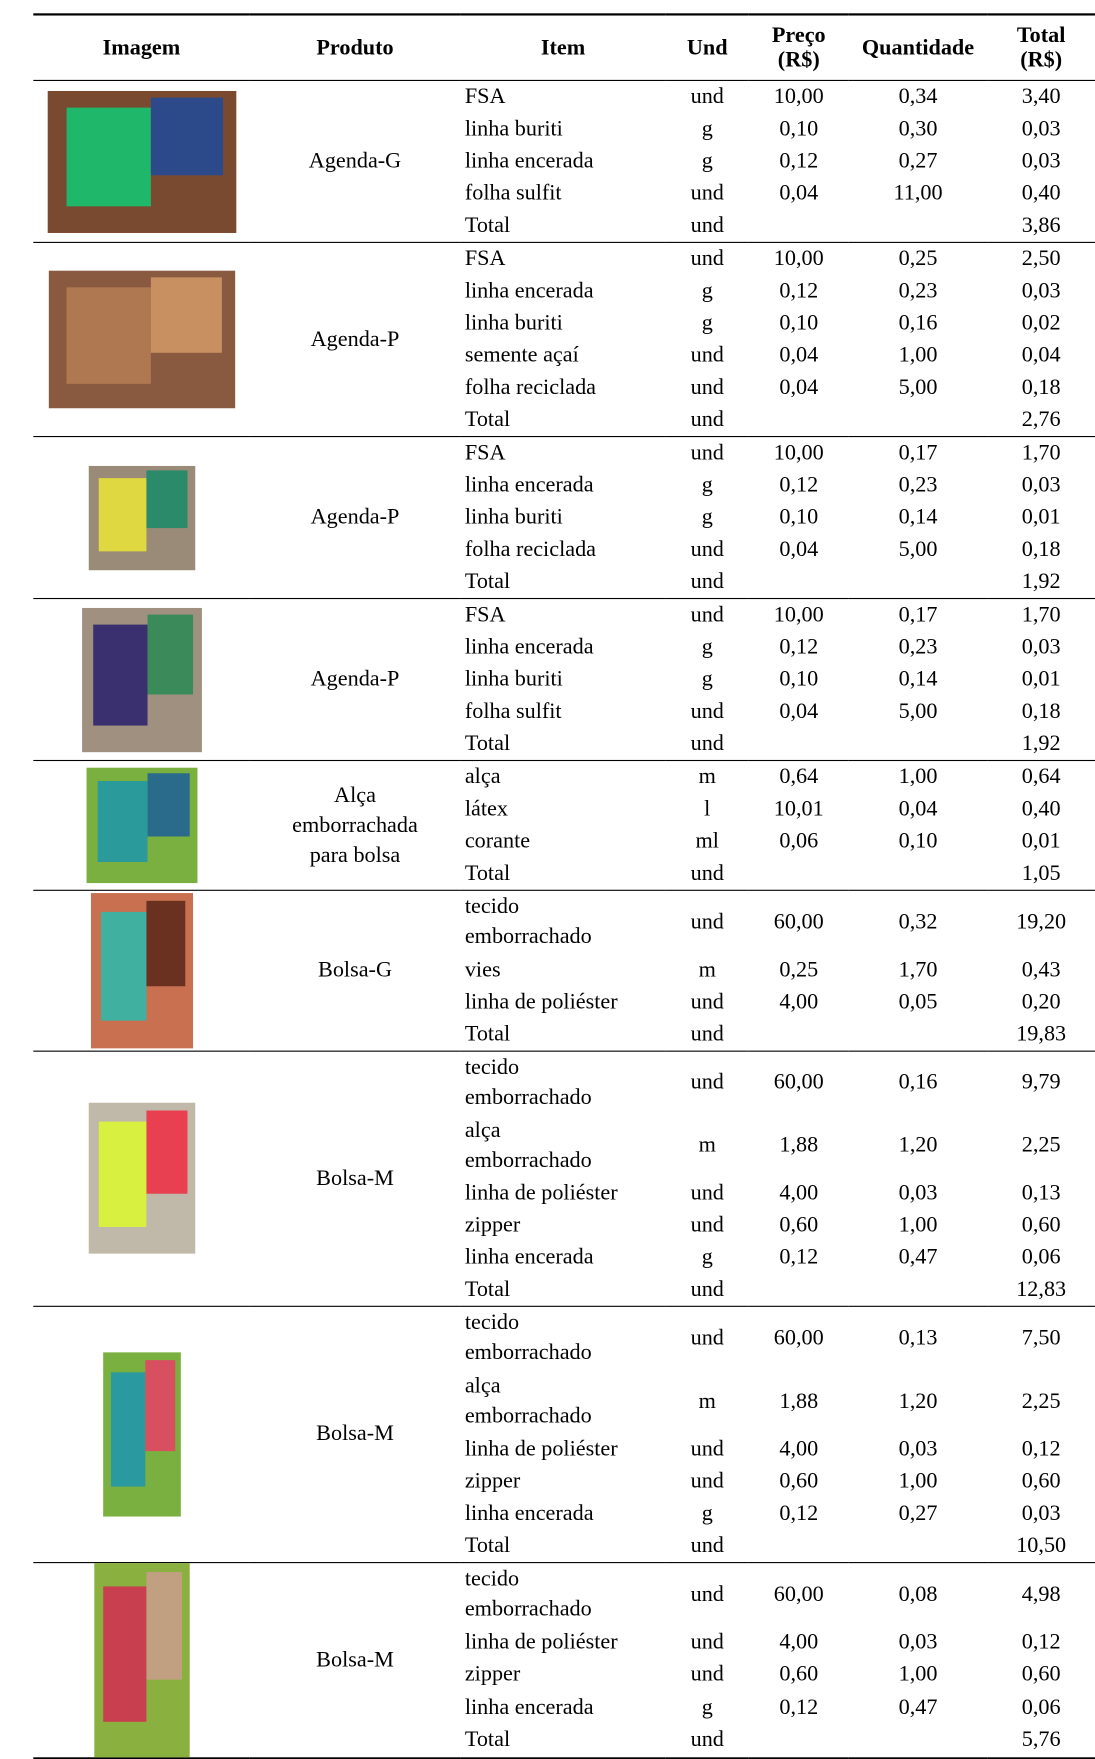 The image size is (1095, 1759). I want to click on product-photo, so click(141, 161).